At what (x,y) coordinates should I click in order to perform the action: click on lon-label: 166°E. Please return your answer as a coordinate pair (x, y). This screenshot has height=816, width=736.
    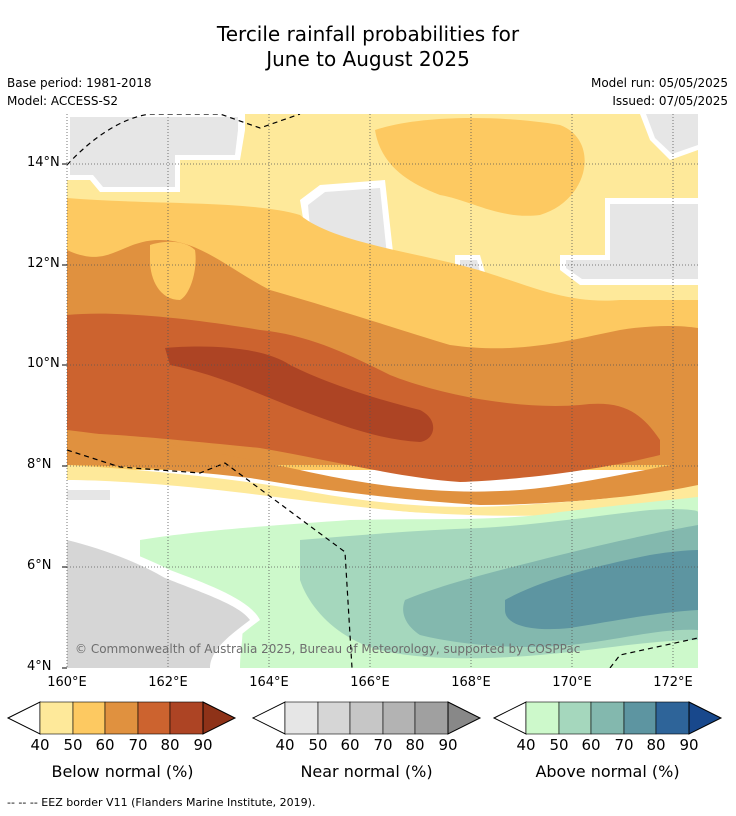
    Looking at the image, I should click on (370, 682).